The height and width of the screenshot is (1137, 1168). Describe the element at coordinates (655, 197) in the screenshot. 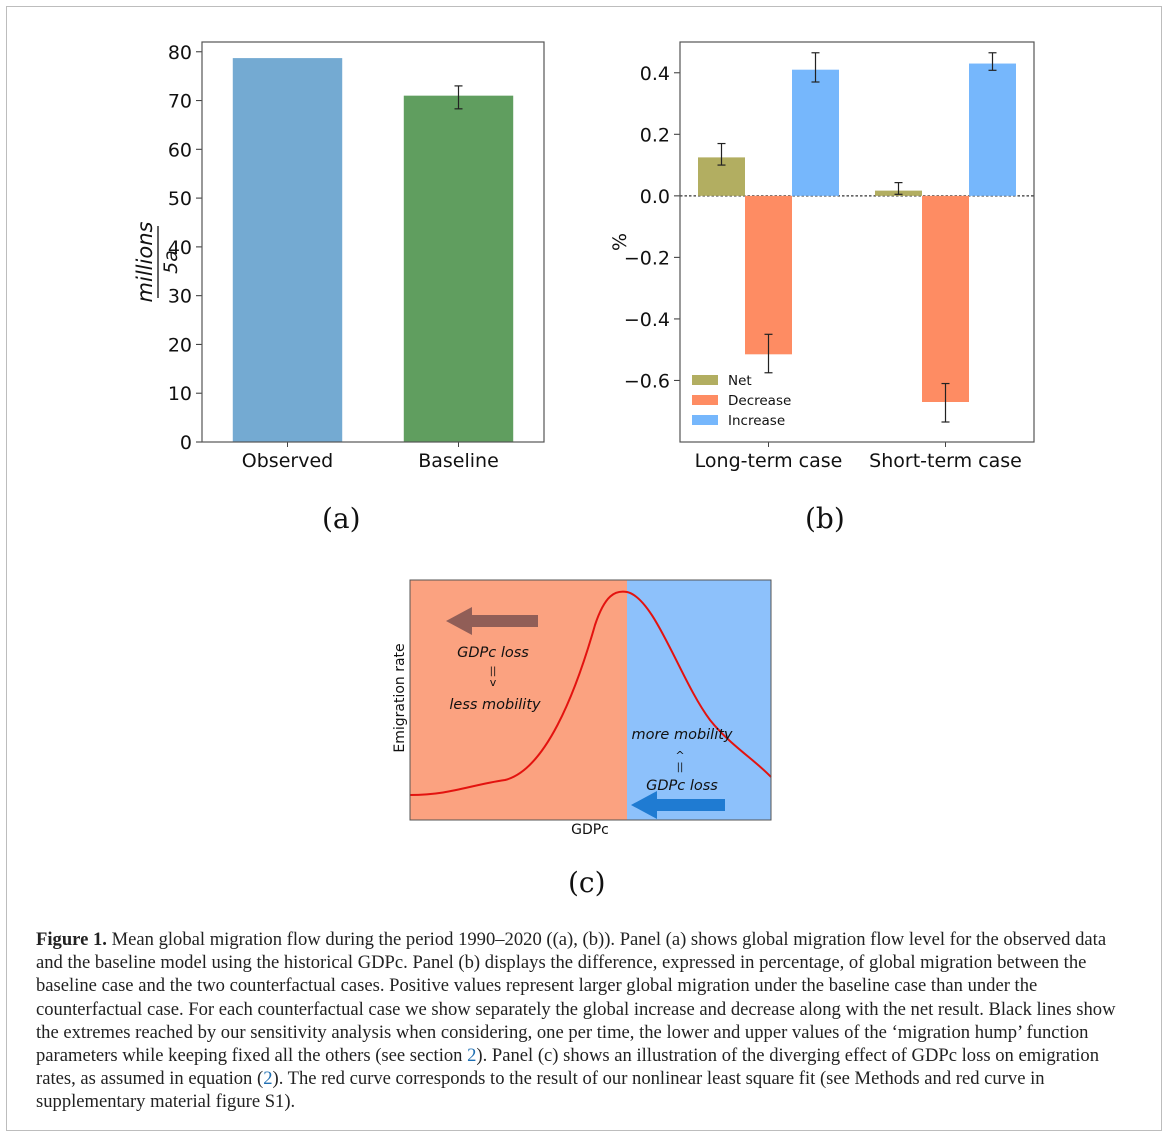

I see `y-tick-label: 0.0` at that location.